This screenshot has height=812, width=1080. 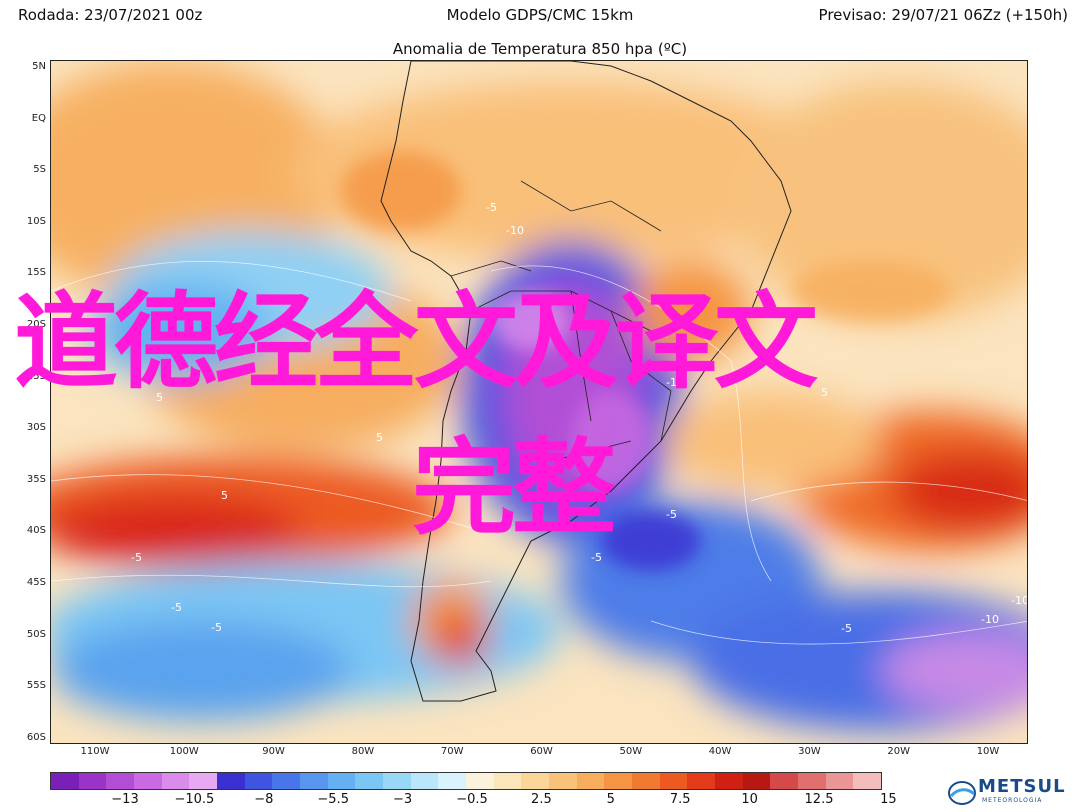 What do you see at coordinates (333, 799) in the screenshot?
I see `scale-tick-label: −5.5` at bounding box center [333, 799].